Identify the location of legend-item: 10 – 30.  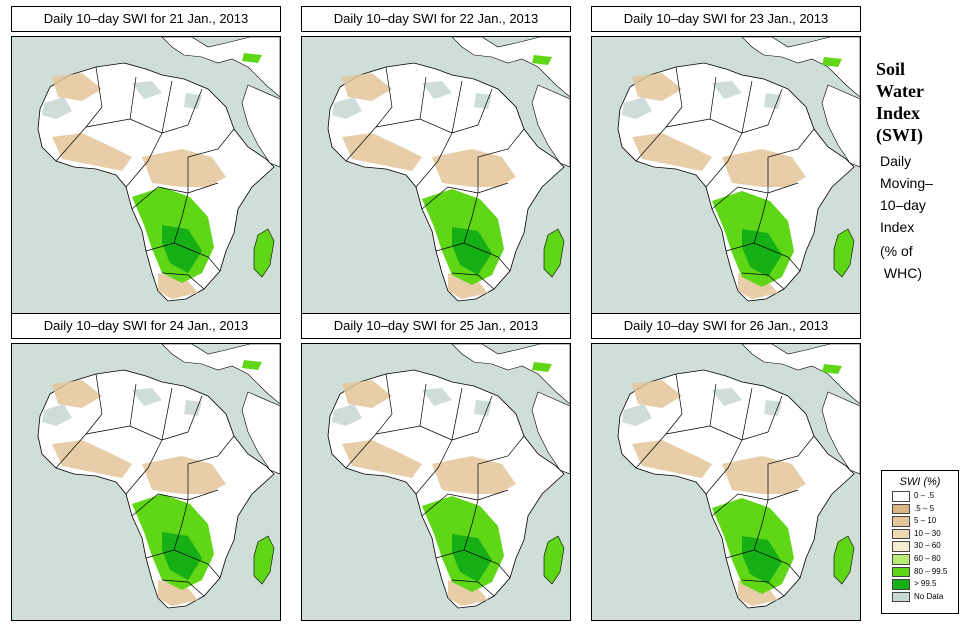
(920, 534).